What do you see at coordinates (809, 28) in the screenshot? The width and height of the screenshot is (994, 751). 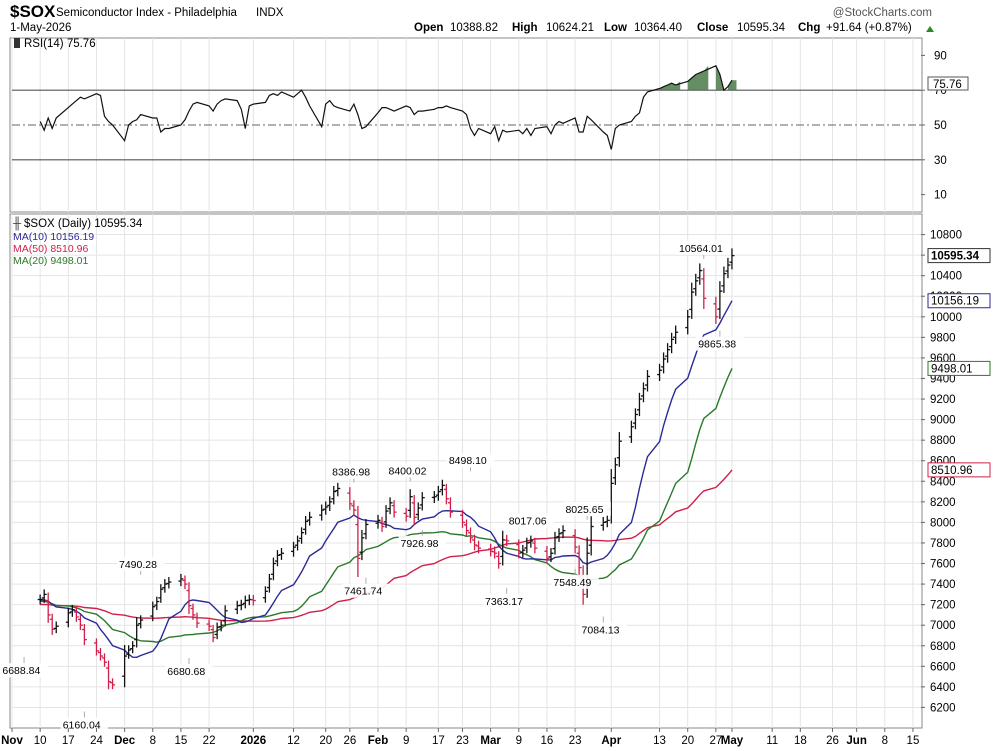 I see `chg-label: Chg` at bounding box center [809, 28].